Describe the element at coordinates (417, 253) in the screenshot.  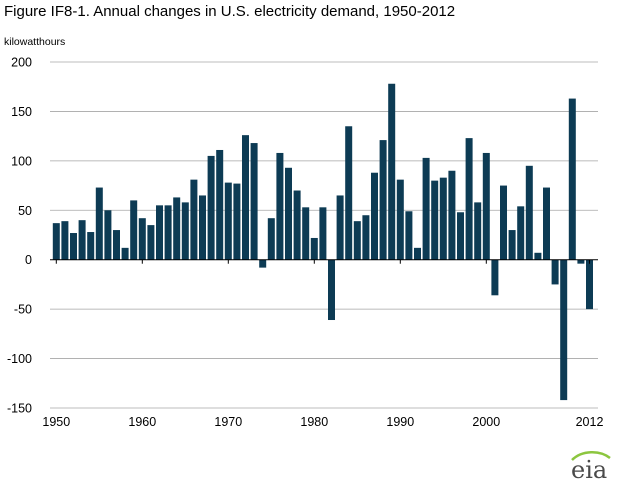
I see `bar-1992` at that location.